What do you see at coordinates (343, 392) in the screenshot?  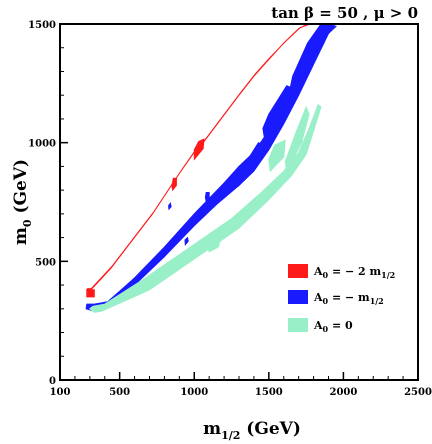 I see `x-tick-label: 2000` at bounding box center [343, 392].